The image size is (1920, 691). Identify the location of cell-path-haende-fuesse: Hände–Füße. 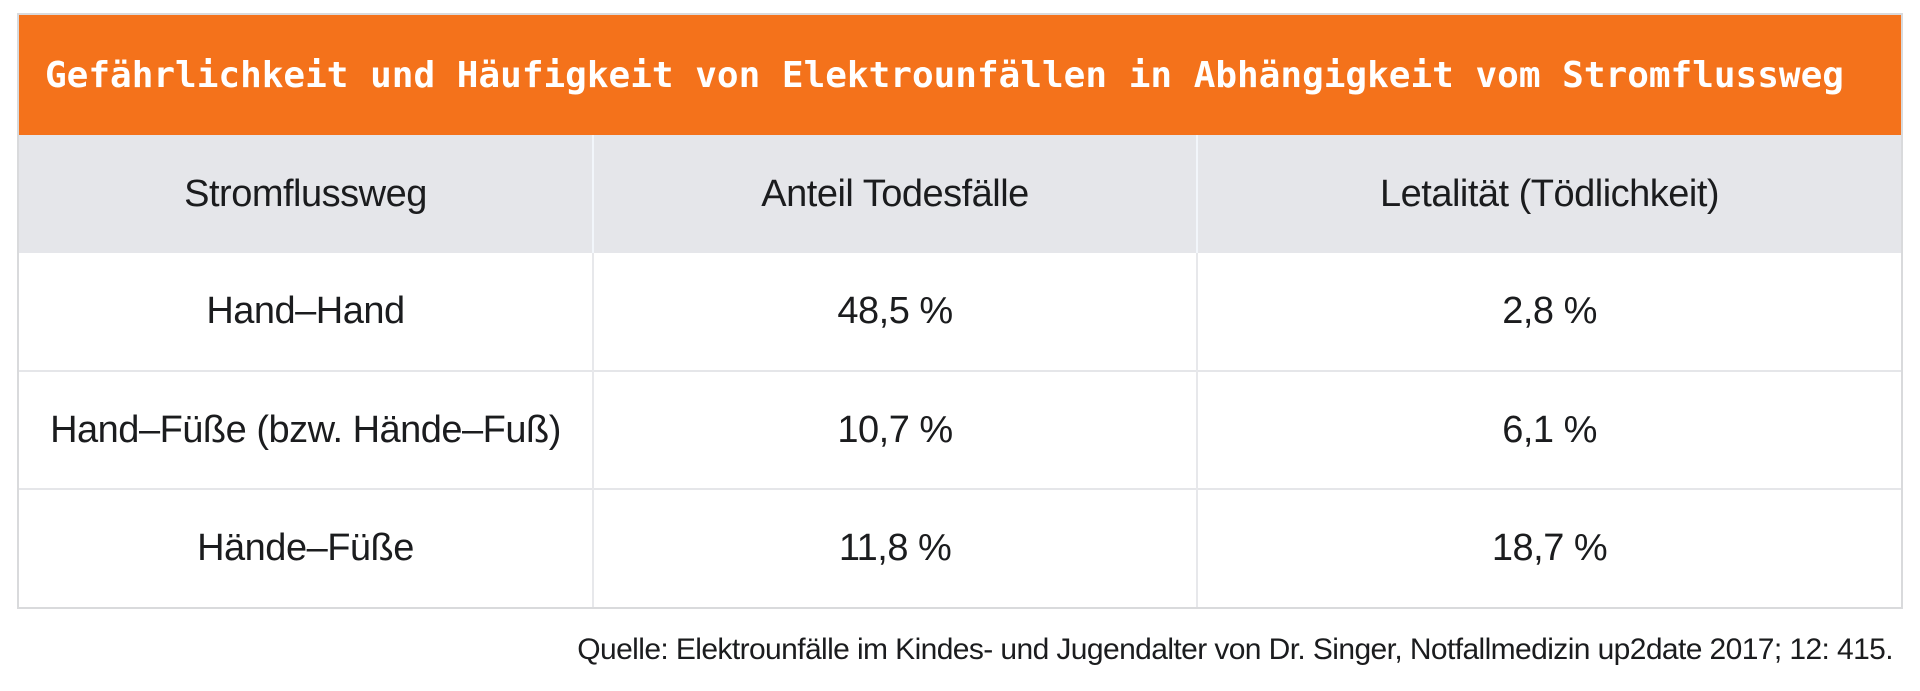
(306, 547).